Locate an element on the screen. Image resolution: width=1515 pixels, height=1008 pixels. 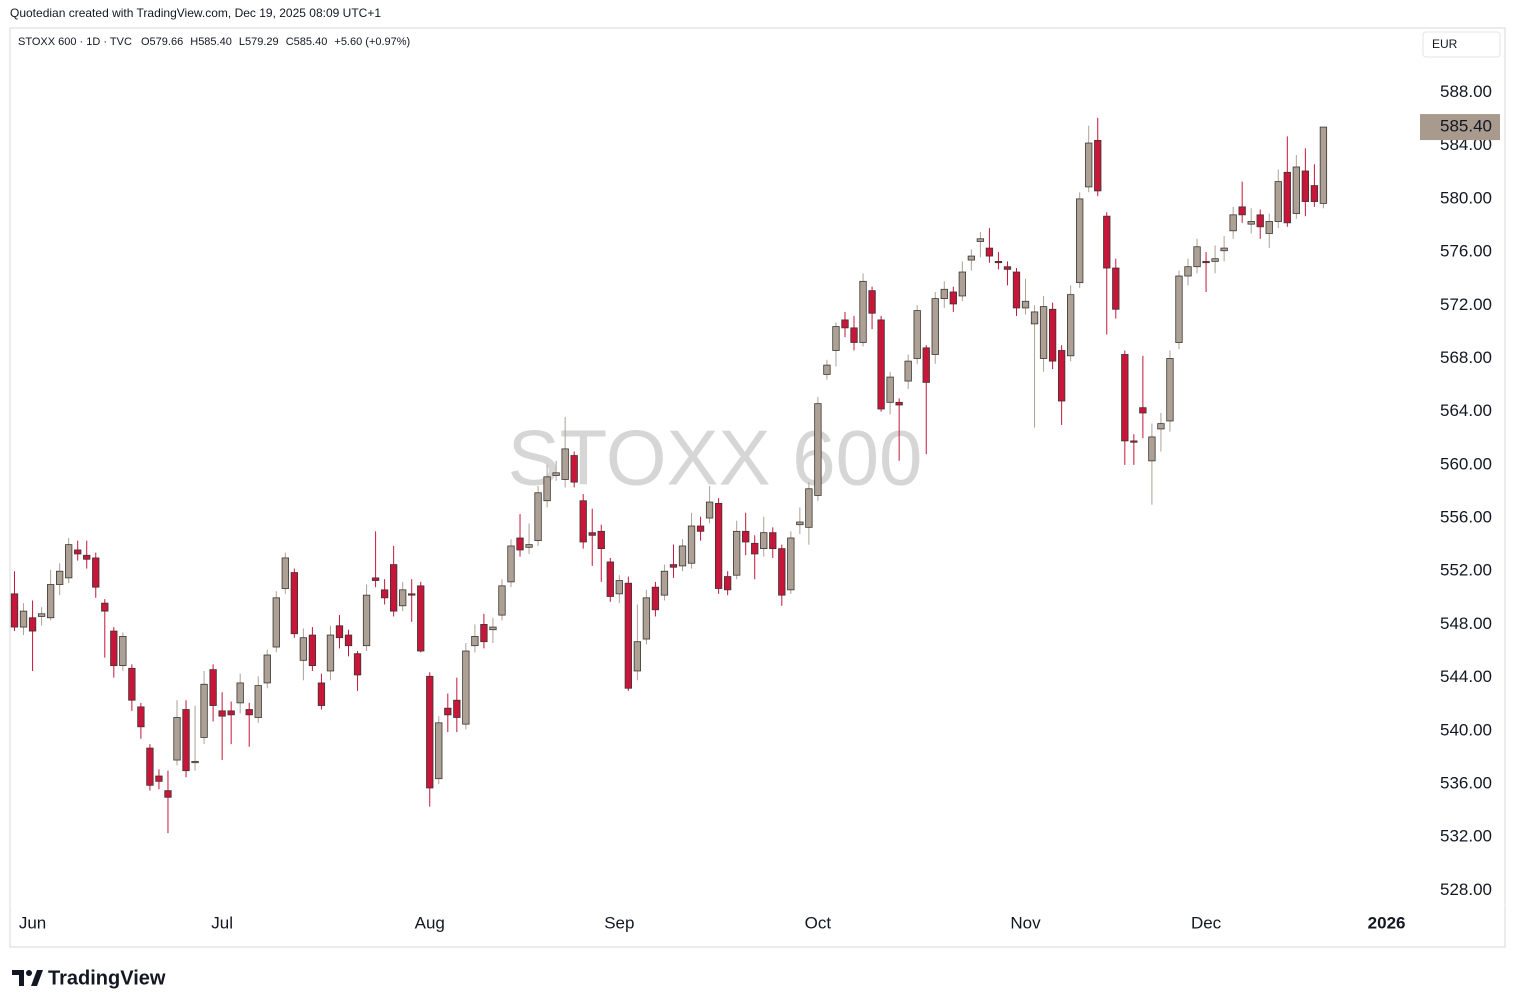
x-tick-label: Oct is located at coordinates (818, 922).